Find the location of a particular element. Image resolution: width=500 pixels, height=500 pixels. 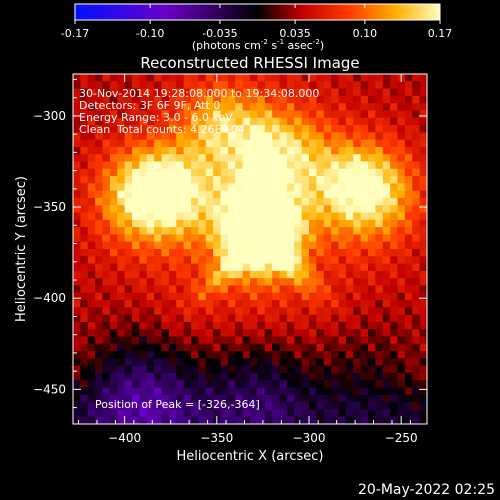

footer-timestamp: 20-May-2022 02:25 is located at coordinates (426, 490).